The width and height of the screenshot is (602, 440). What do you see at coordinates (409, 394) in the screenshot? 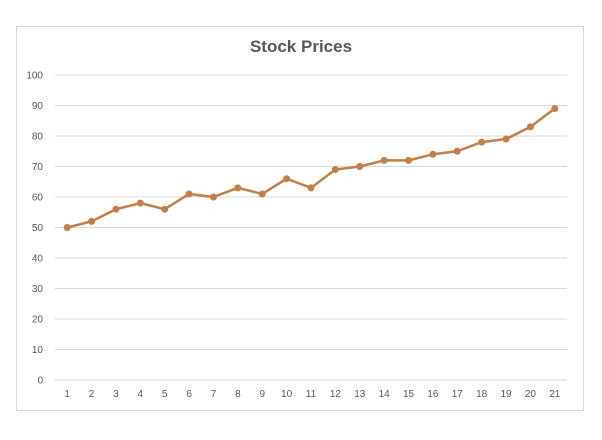
I see `x-tick-label: 15` at bounding box center [409, 394].